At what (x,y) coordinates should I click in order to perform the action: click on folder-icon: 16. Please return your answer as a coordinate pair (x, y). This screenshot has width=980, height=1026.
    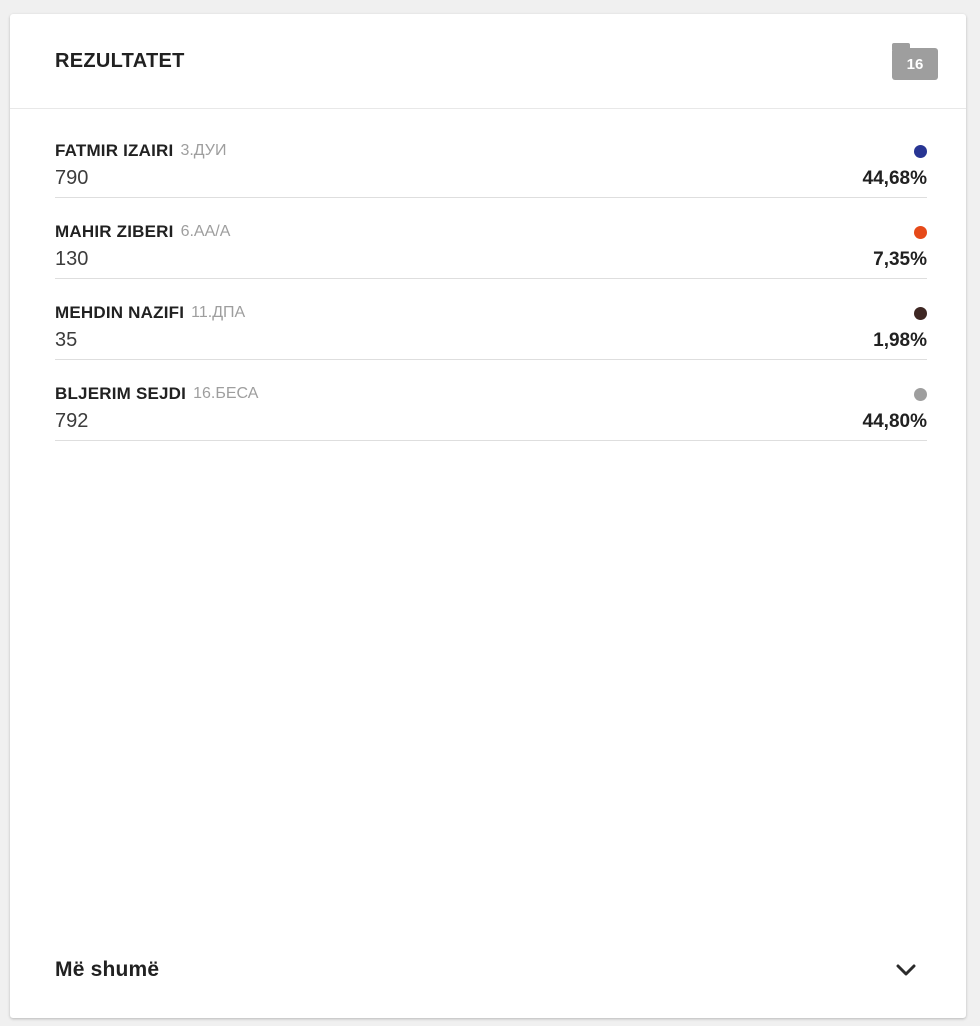
    Looking at the image, I should click on (915, 61).